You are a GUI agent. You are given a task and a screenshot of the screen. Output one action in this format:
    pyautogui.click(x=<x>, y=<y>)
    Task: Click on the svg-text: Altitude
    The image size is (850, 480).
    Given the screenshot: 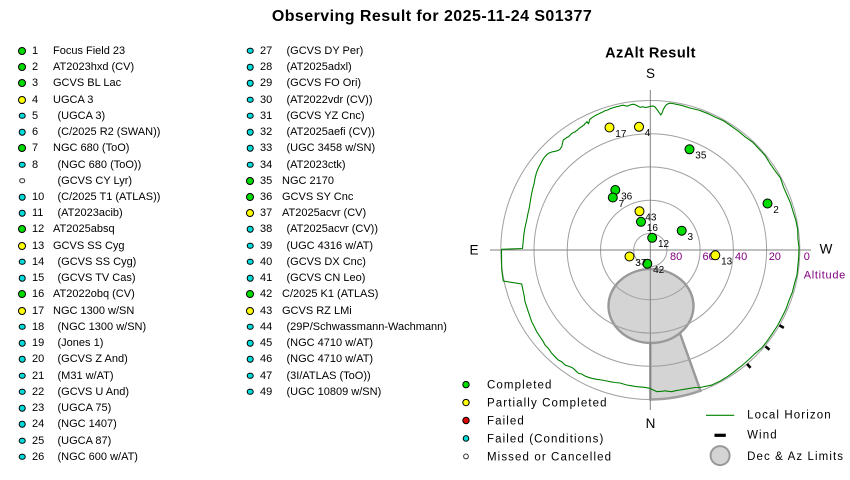 What is the action you would take?
    pyautogui.click(x=825, y=276)
    